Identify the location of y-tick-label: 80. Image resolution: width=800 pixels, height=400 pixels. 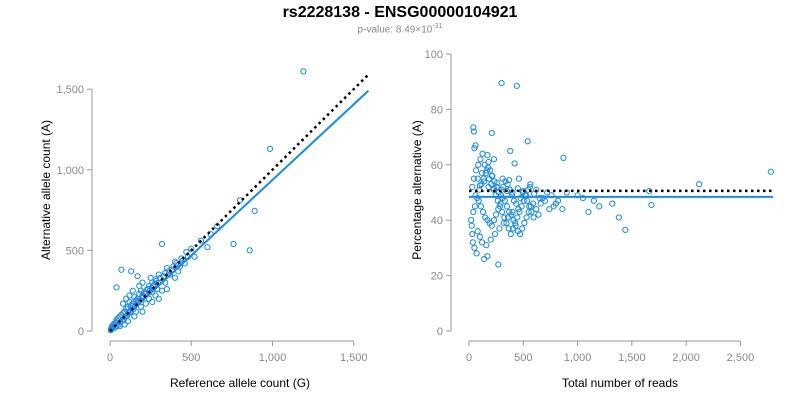
(437, 110).